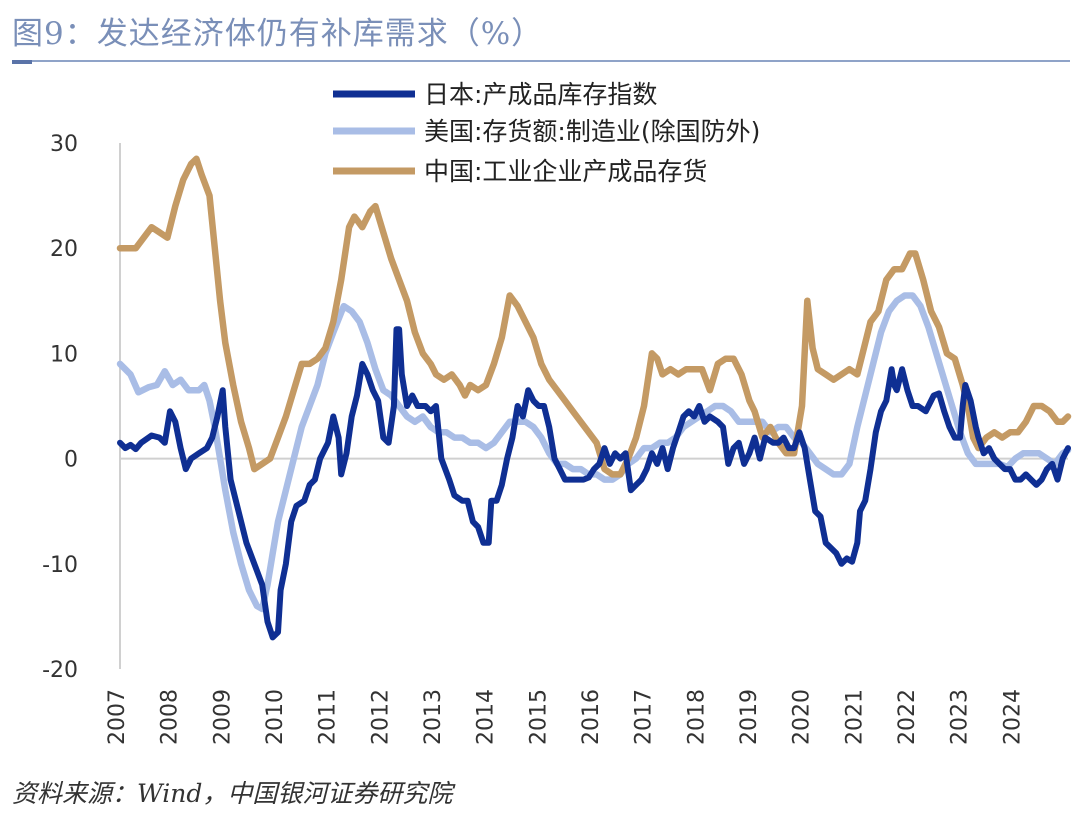  I want to click on y-tick-label: 0, so click(71, 460).